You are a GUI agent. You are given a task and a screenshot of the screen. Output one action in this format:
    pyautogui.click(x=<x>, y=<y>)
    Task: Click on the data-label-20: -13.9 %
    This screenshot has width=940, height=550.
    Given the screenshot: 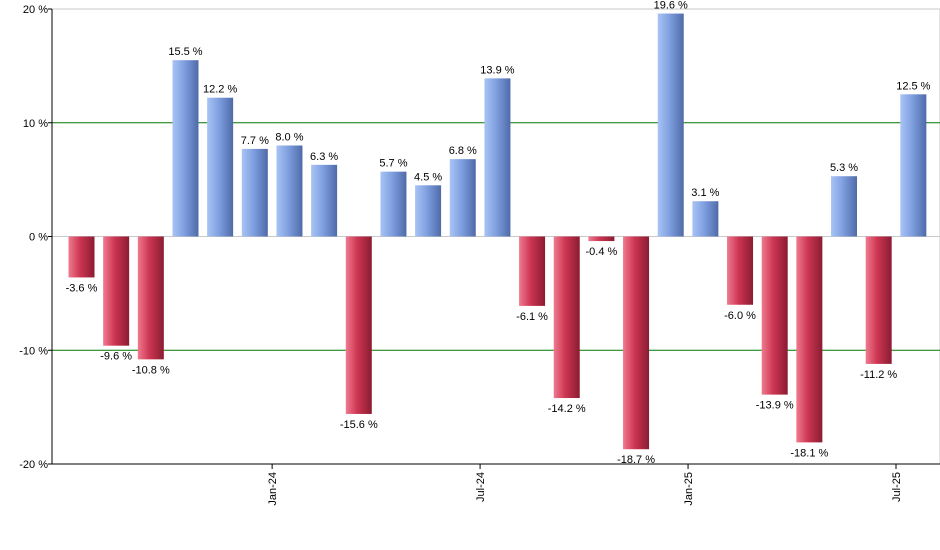 What is the action you would take?
    pyautogui.click(x=775, y=406)
    